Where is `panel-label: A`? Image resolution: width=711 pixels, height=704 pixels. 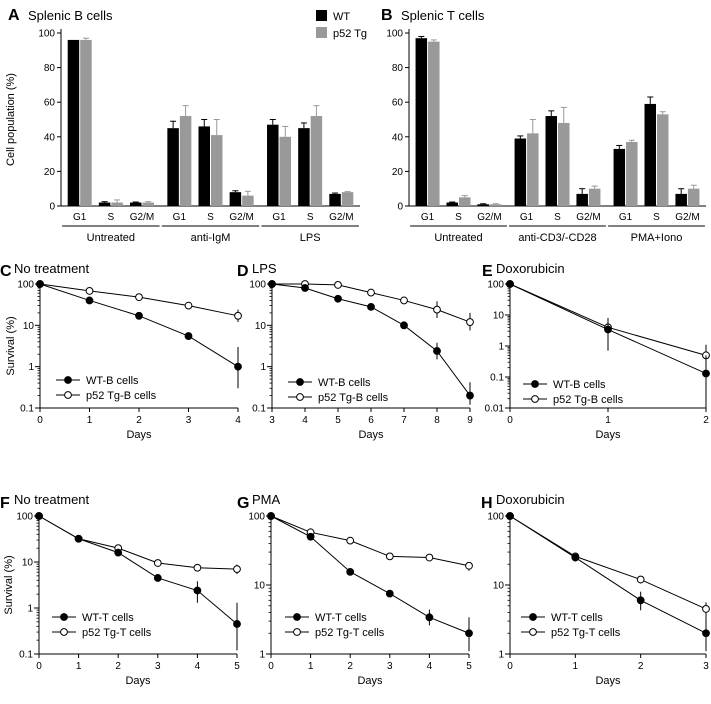 panel-label: A is located at coordinates (14, 15).